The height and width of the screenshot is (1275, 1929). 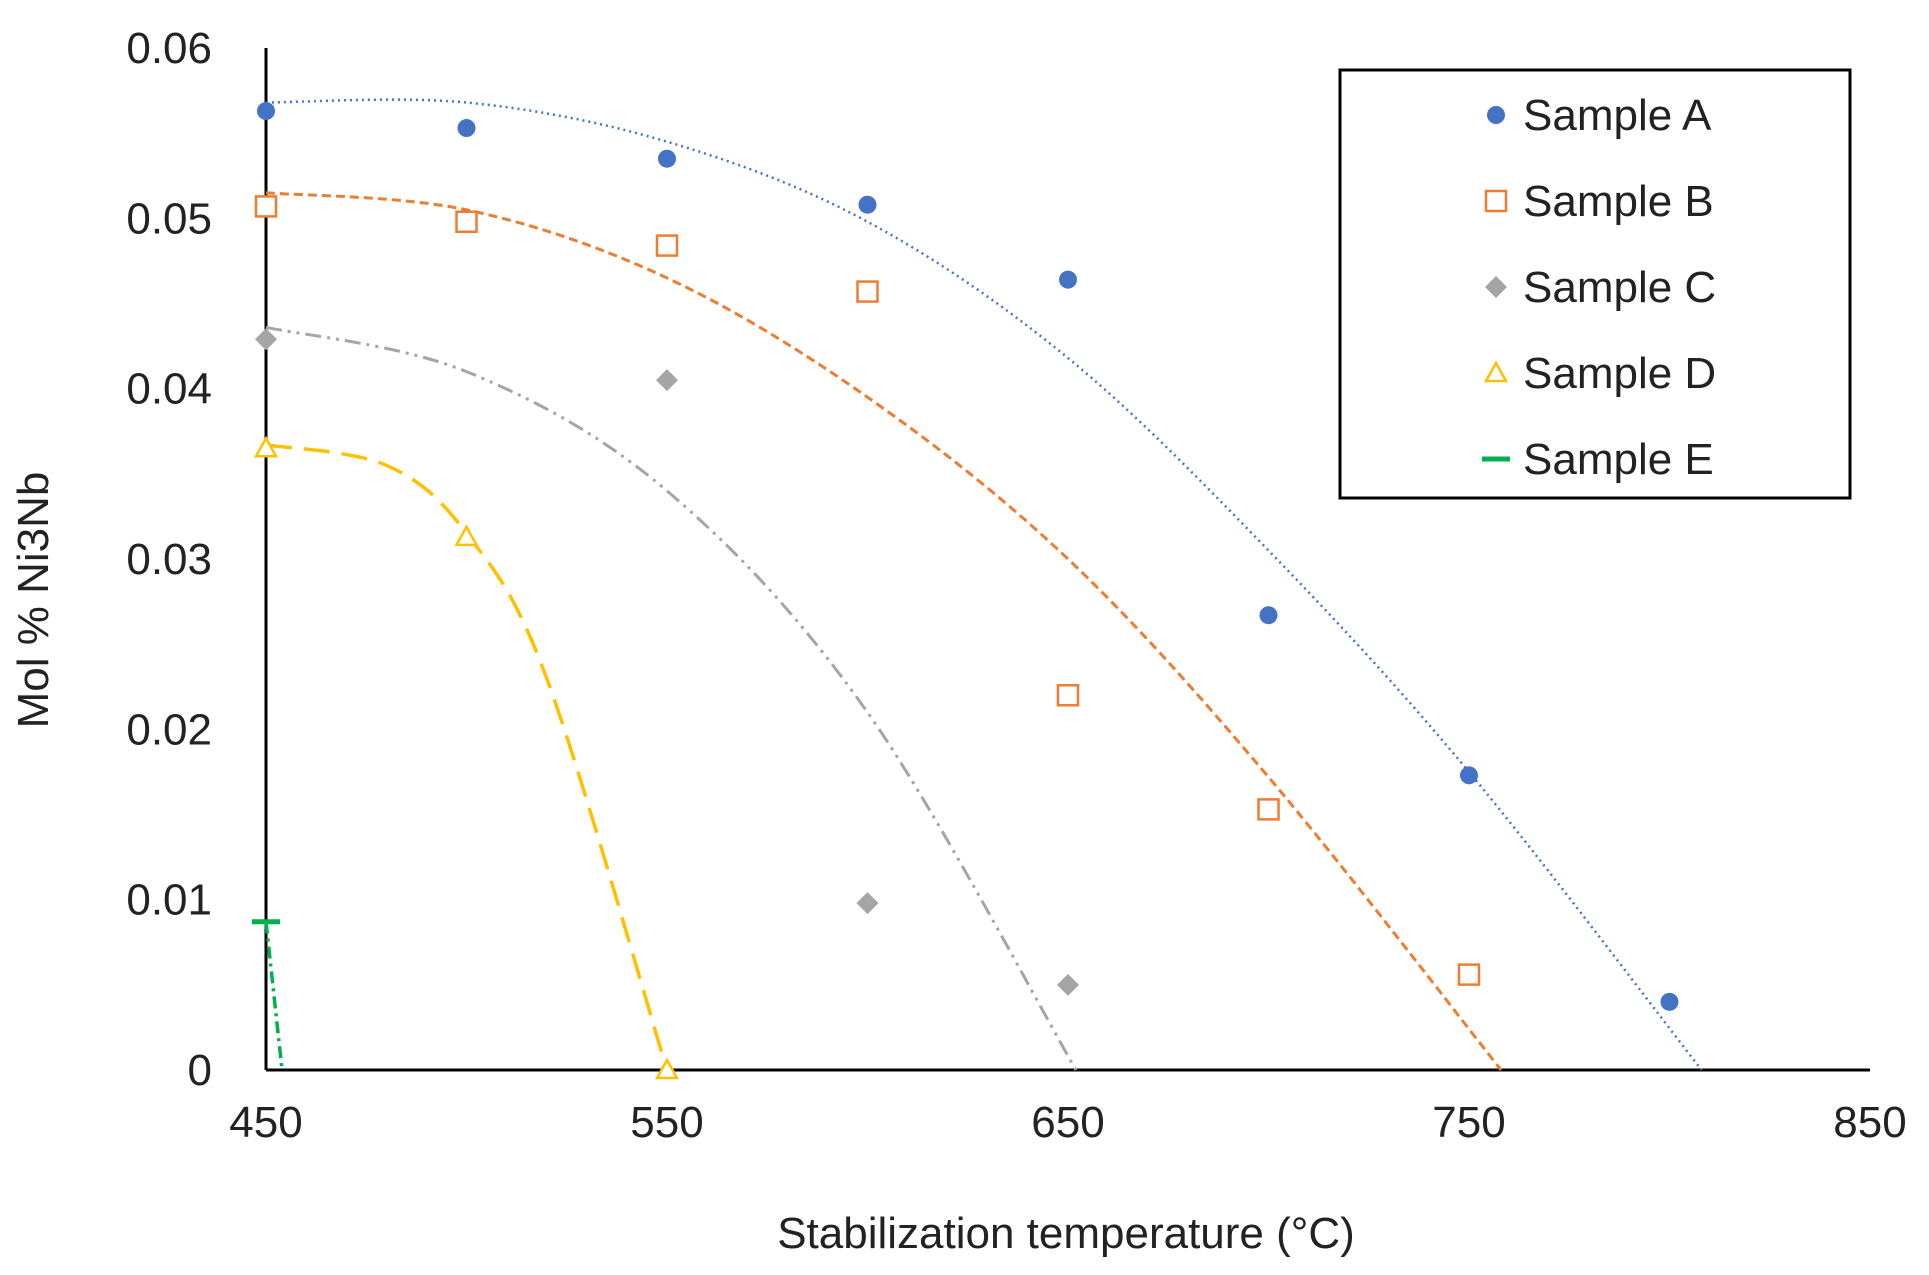 I want to click on sample-a-legend-label: Sample A, so click(x=1617, y=115).